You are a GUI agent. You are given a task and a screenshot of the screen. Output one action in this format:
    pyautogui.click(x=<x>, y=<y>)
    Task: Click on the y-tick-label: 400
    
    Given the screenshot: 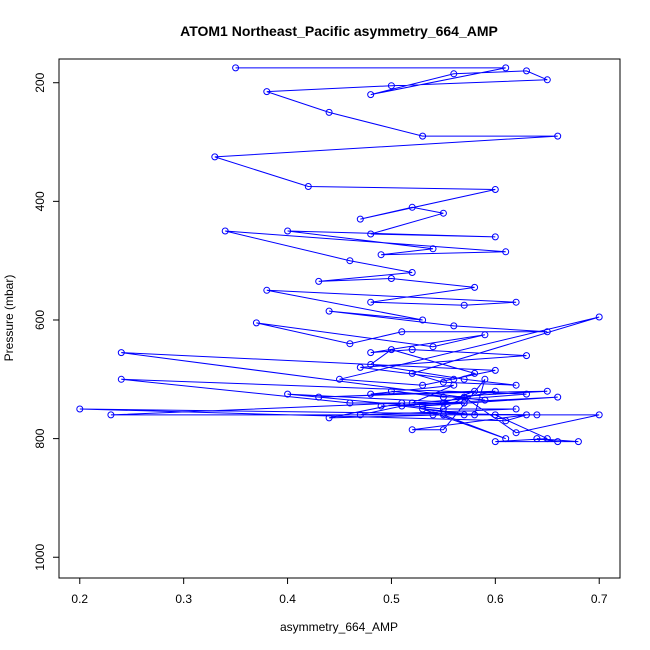 What is the action you would take?
    pyautogui.click(x=40, y=201)
    